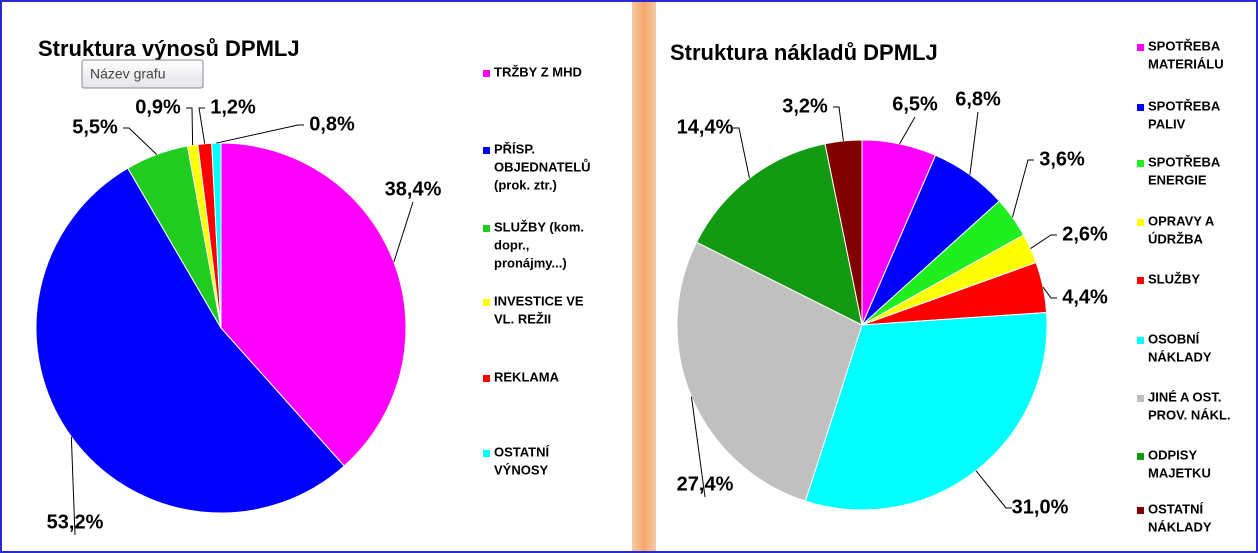 This screenshot has width=1258, height=553. Describe the element at coordinates (1062, 159) in the screenshot. I see `data-label: 3,6%` at that location.